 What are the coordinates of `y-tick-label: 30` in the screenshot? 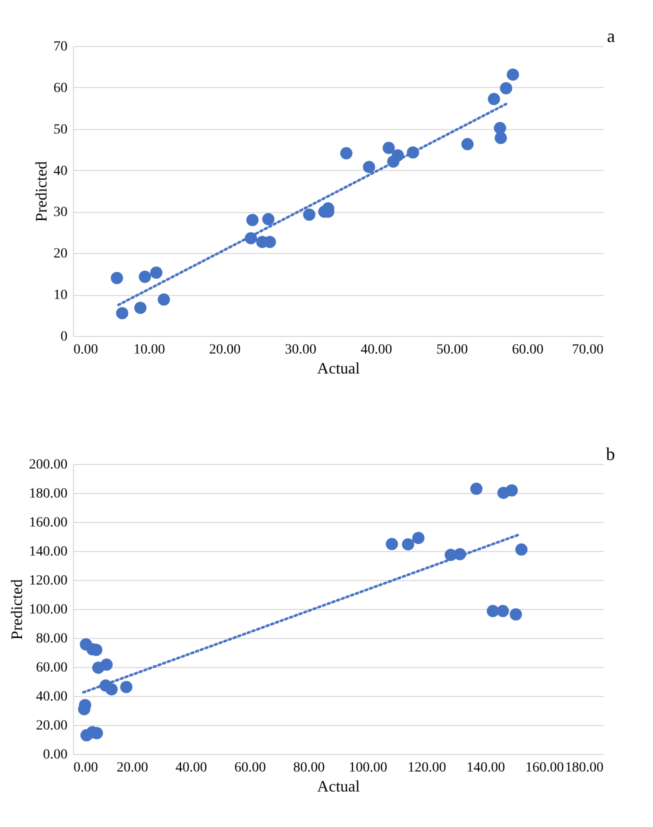 It's located at (61, 212).